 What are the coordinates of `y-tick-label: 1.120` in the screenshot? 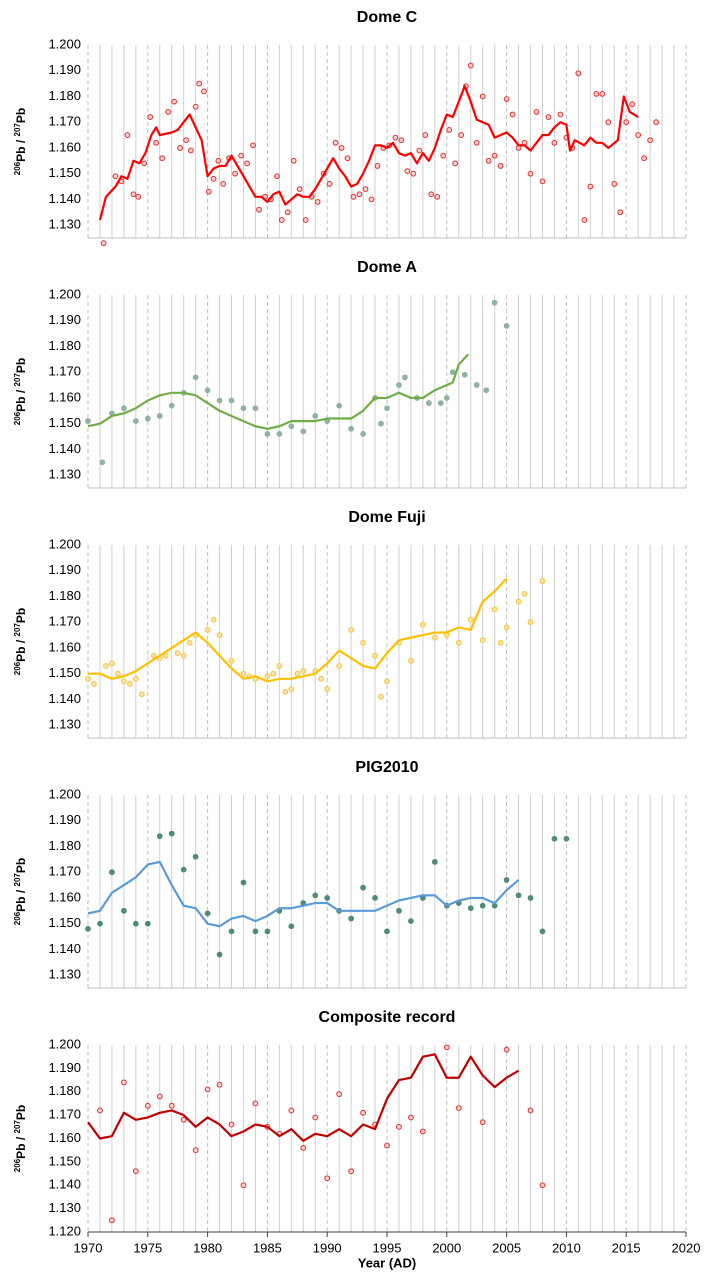 It's located at (64, 1230).